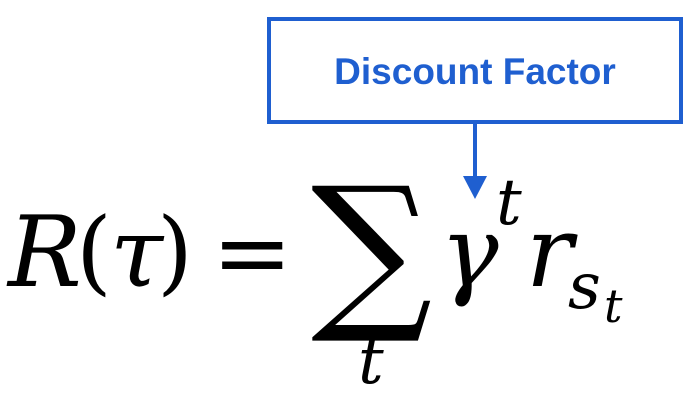  What do you see at coordinates (252, 253) in the screenshot?
I see `equals-sign: =` at bounding box center [252, 253].